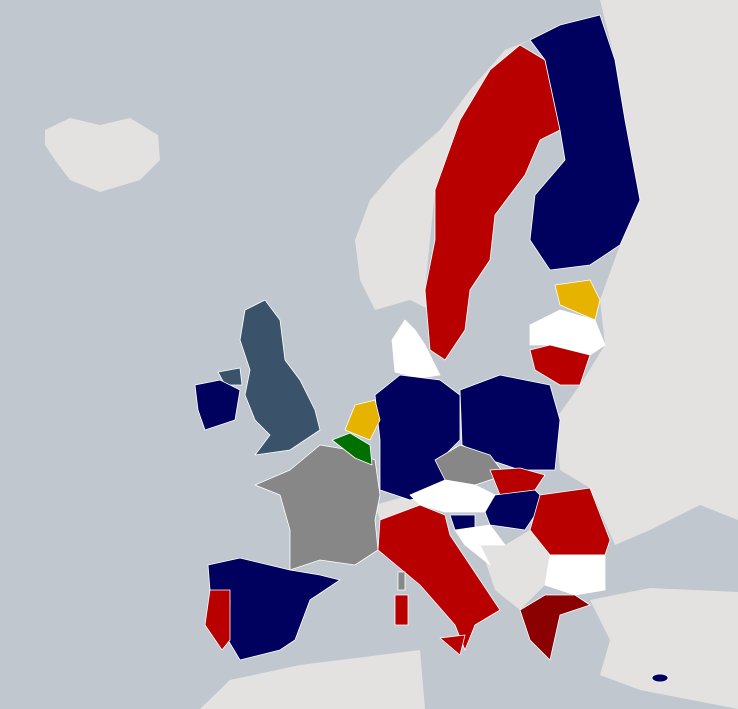 The image size is (738, 709). Describe the element at coordinates (362, 420) in the screenshot. I see `region-netherlands` at that location.